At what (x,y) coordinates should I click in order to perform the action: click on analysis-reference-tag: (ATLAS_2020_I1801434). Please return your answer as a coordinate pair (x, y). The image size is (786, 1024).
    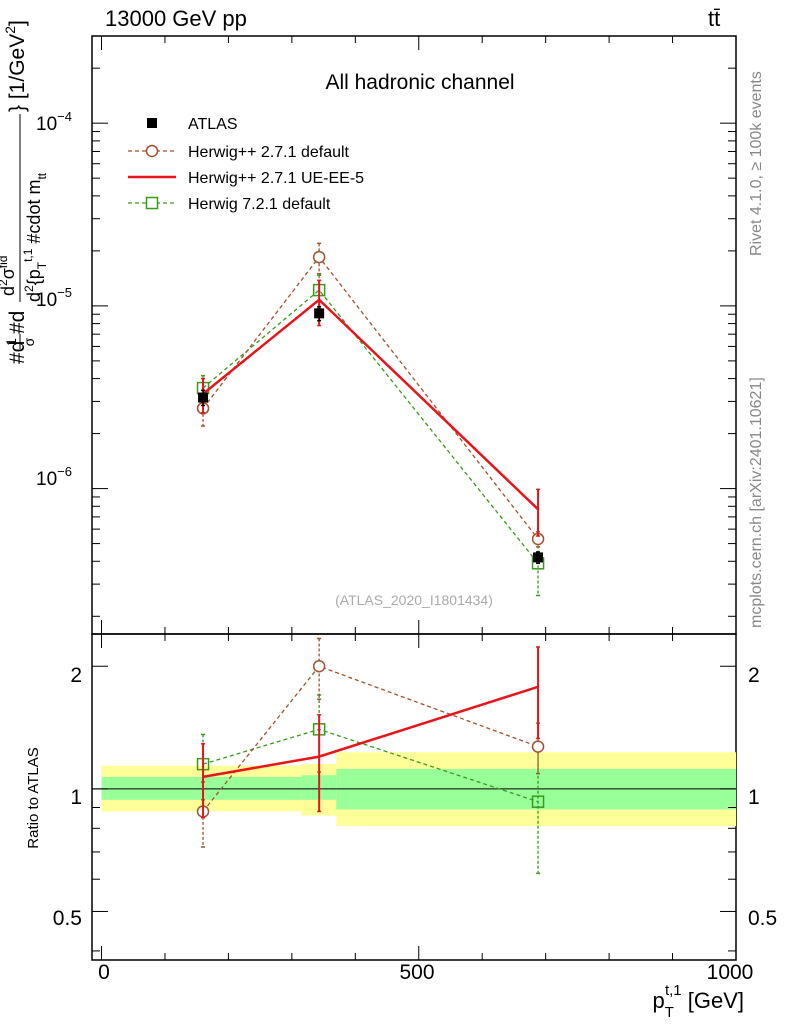
    Looking at the image, I should click on (414, 600).